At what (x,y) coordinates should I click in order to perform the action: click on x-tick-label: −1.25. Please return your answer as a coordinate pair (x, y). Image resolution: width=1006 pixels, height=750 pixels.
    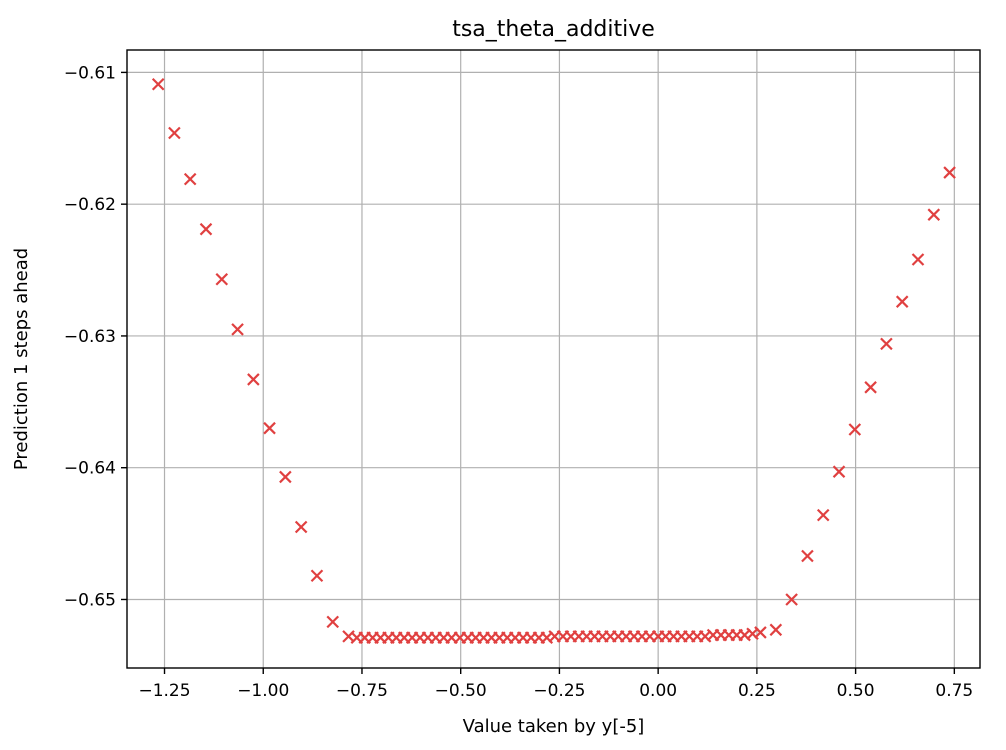
    Looking at the image, I should click on (164, 691).